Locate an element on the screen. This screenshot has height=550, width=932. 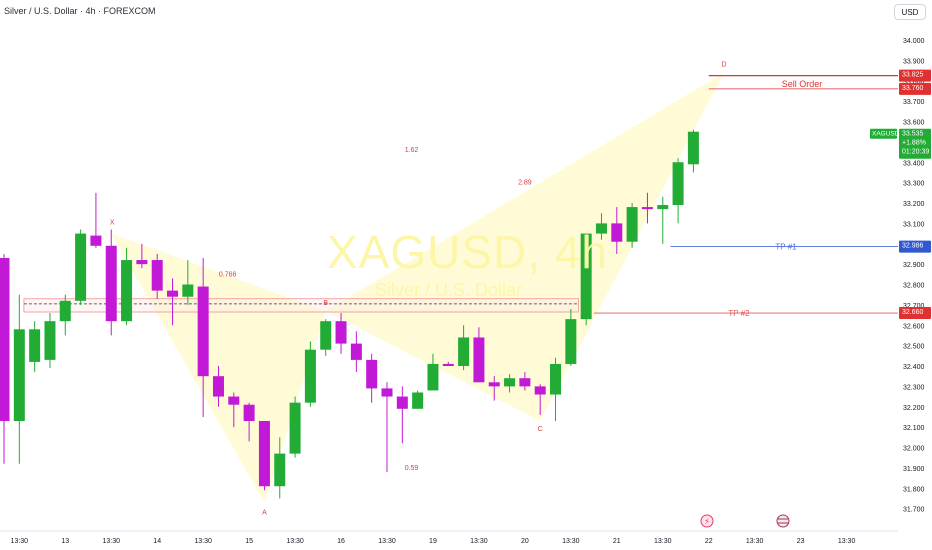
time-tick-label: 23 is located at coordinates (801, 541).